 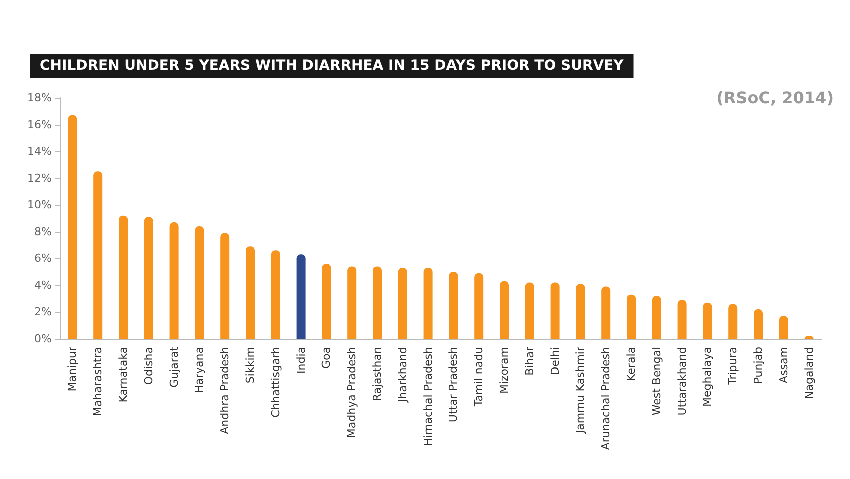 What do you see at coordinates (758, 365) in the screenshot?
I see `x-tick-label: Punjab` at bounding box center [758, 365].